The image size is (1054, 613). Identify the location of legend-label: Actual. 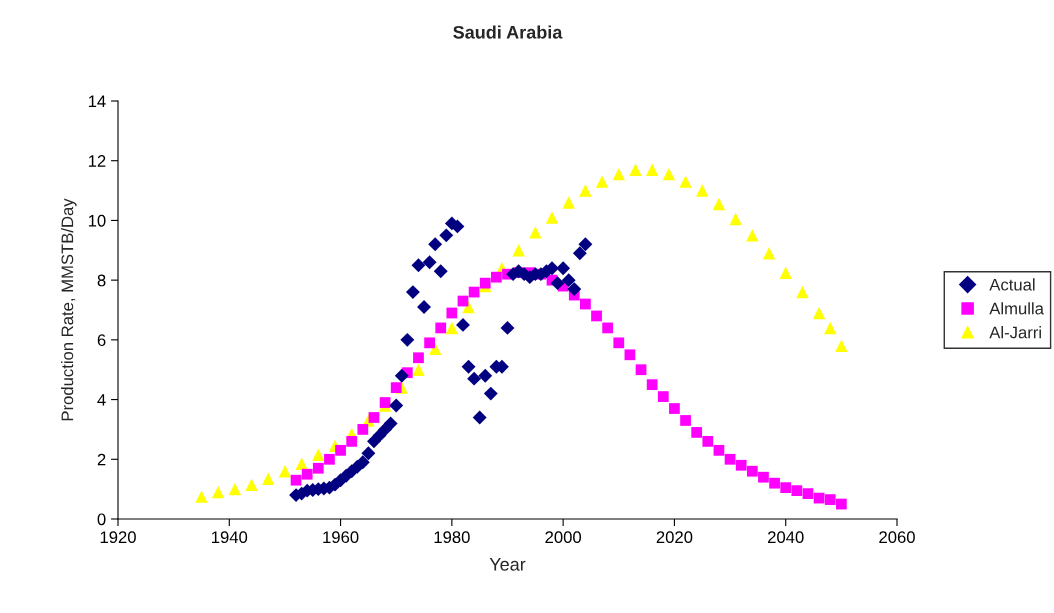
(1012, 284).